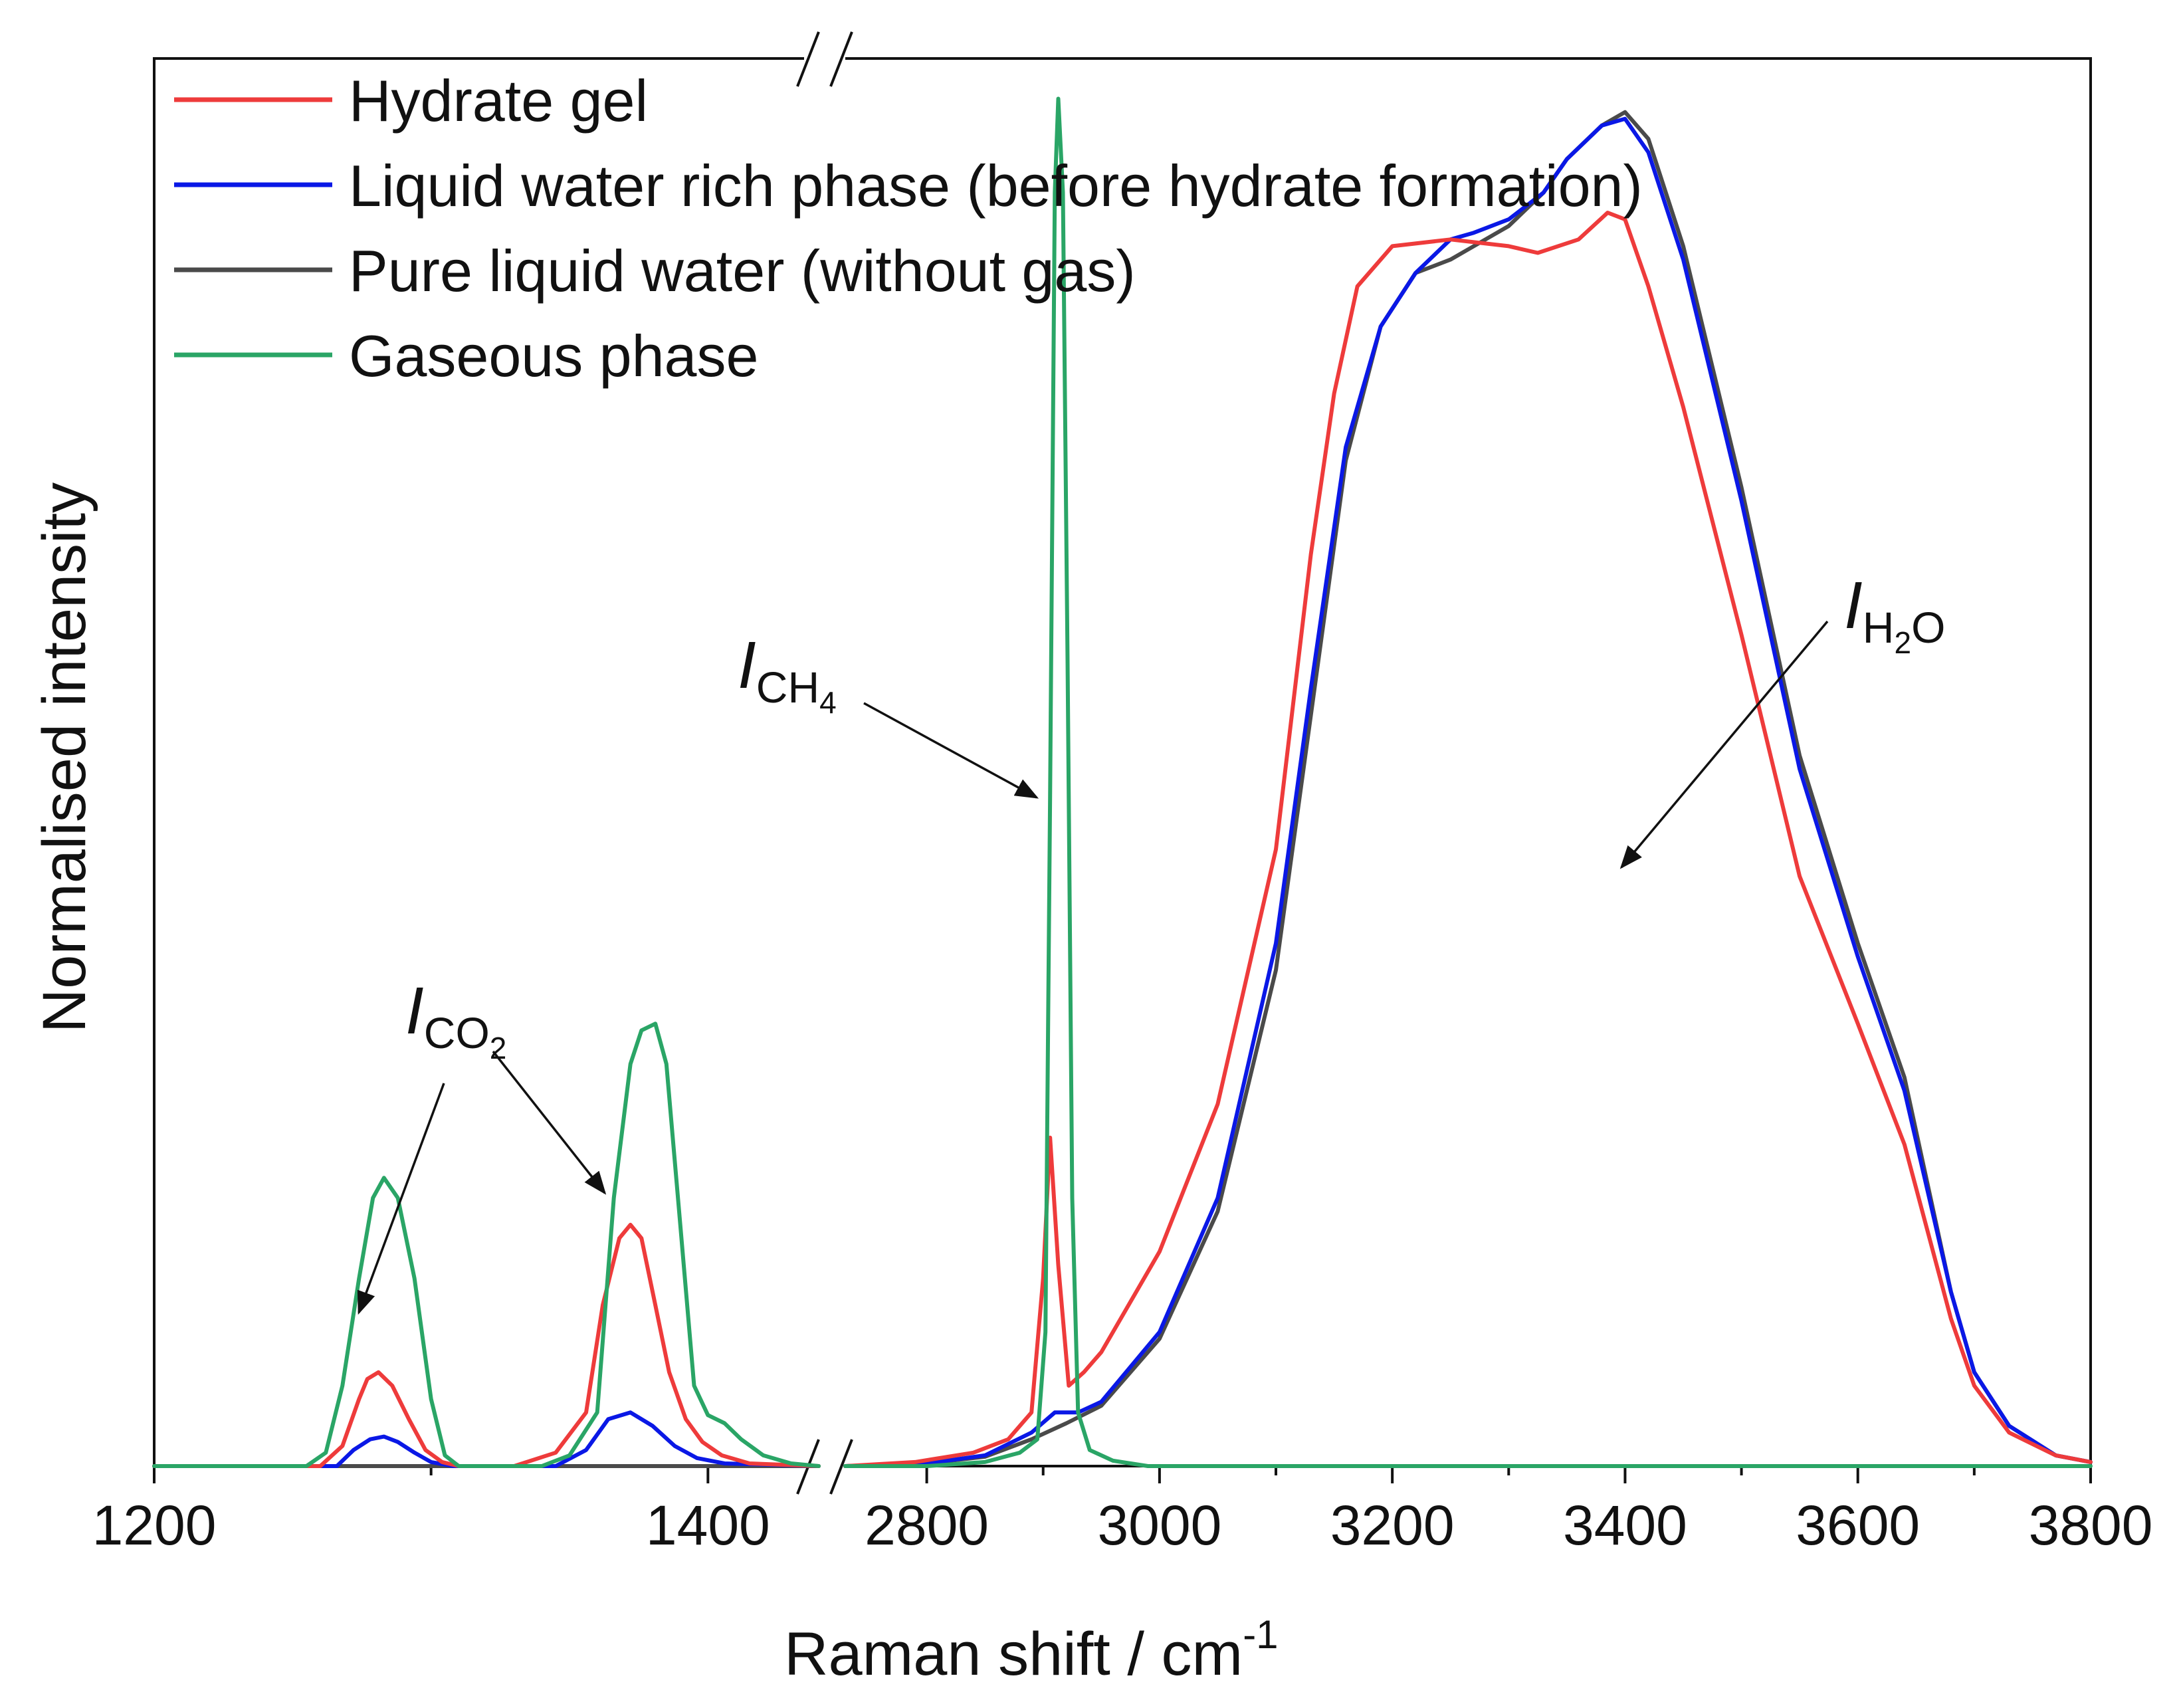 This screenshot has height=1708, width=2179. What do you see at coordinates (487, 1345) in the screenshot?
I see `series-line-hydrate-gel-seg1` at bounding box center [487, 1345].